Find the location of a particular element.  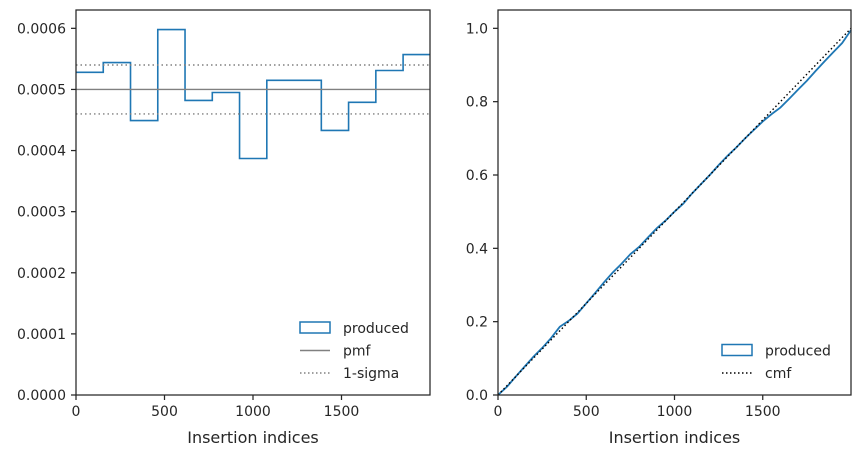

y-tick-label: 1.0 is located at coordinates (477, 29).